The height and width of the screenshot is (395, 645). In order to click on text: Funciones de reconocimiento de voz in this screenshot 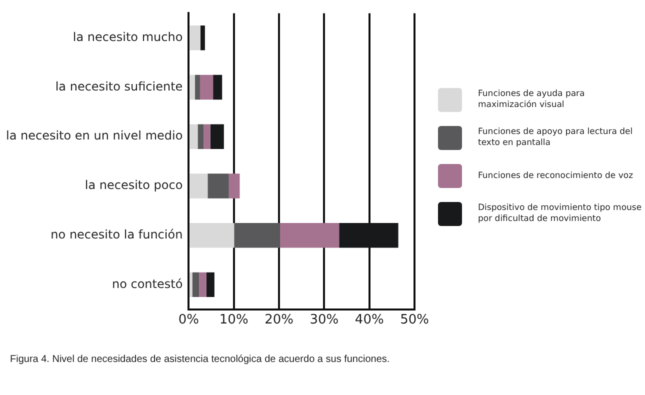, I will do `click(556, 176)`.